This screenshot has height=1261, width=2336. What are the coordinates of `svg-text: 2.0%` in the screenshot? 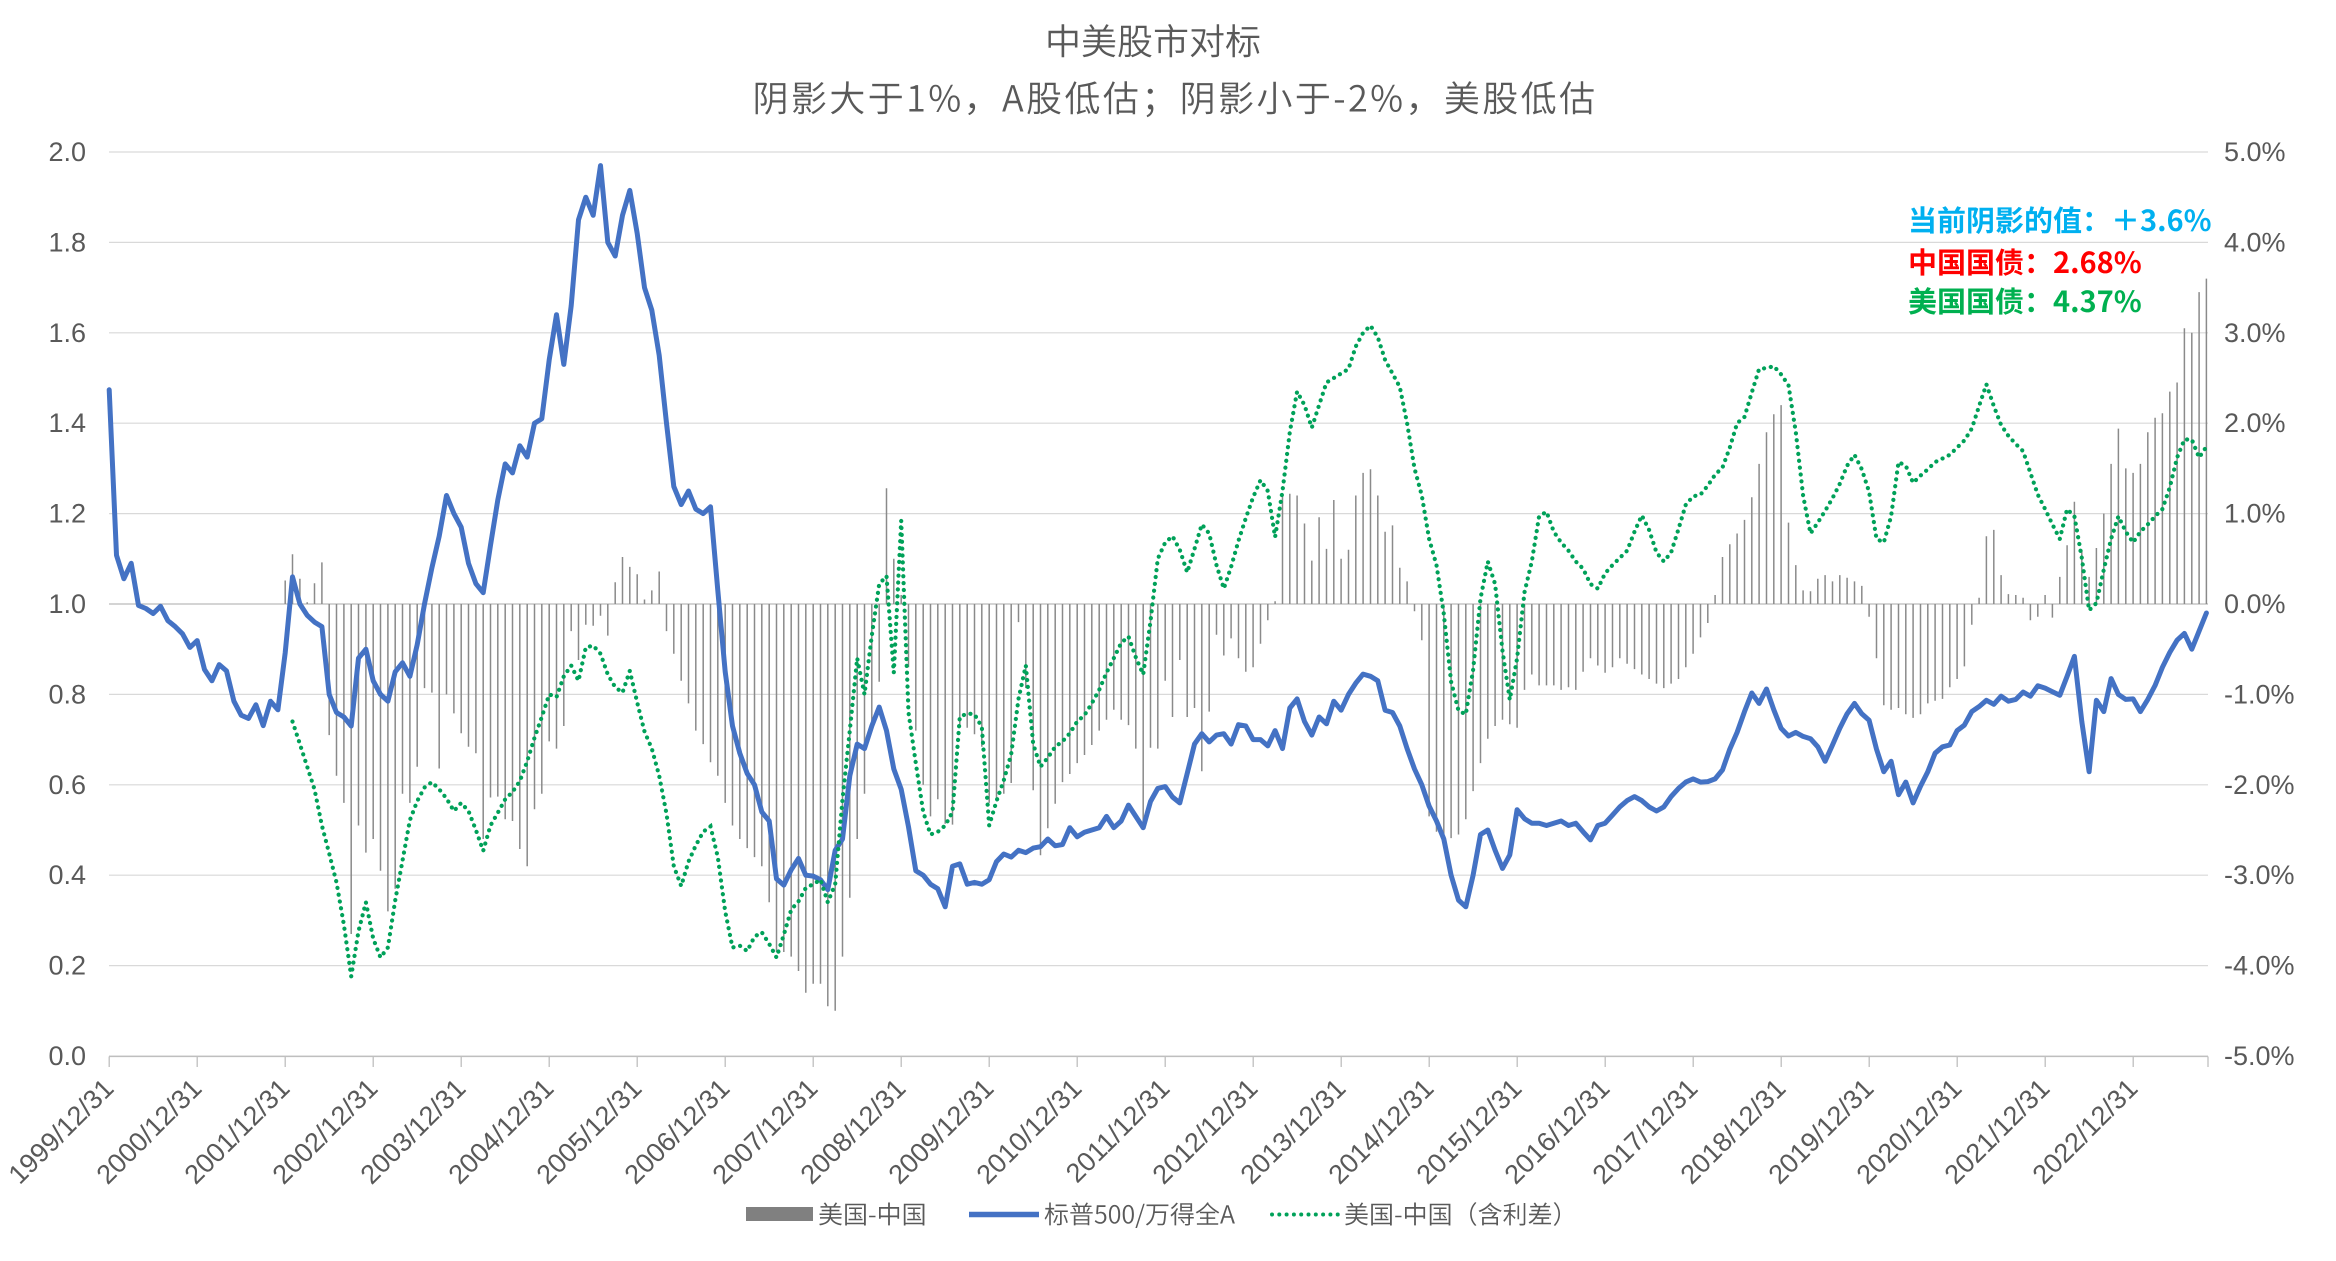 It's located at (2255, 423).